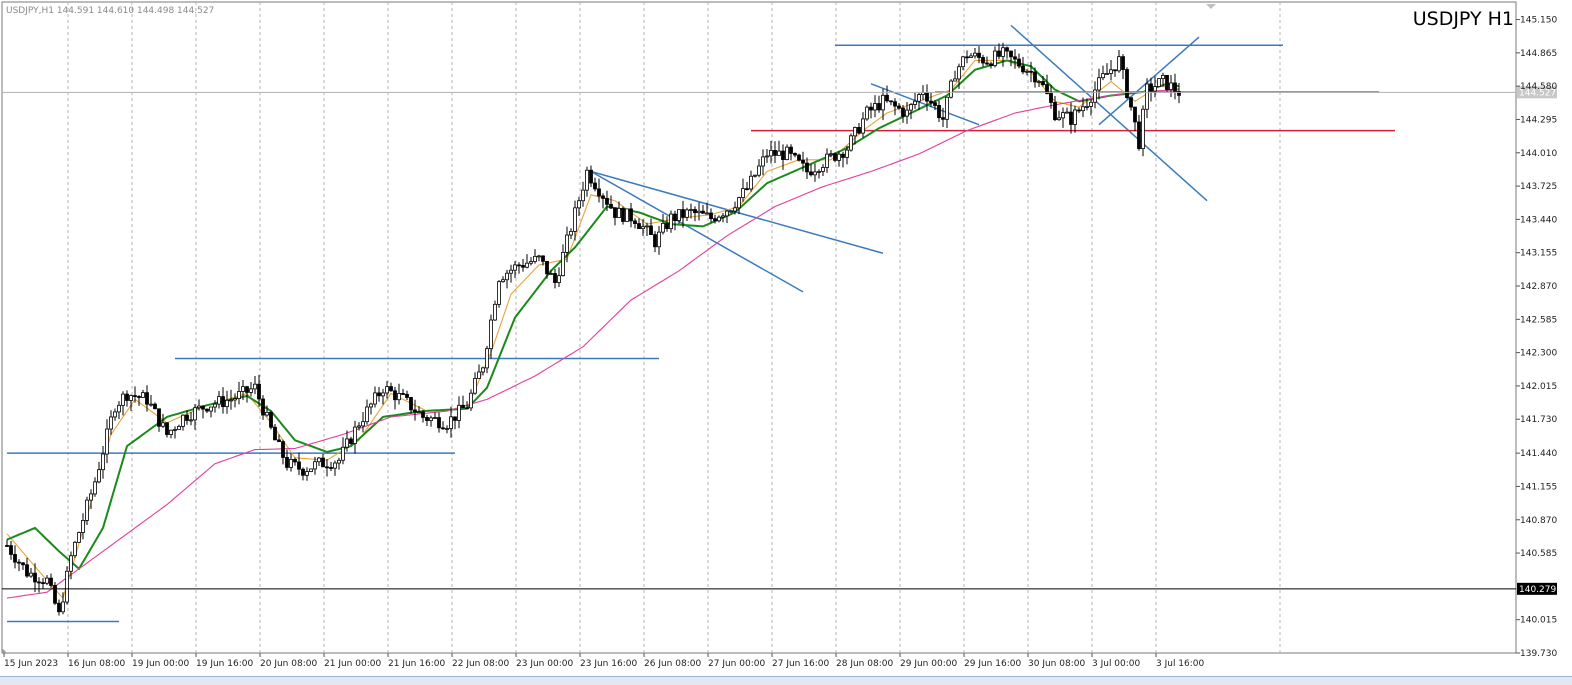 The width and height of the screenshot is (1572, 685). Describe the element at coordinates (1538, 320) in the screenshot. I see `y-tick-label: 142.585` at that location.